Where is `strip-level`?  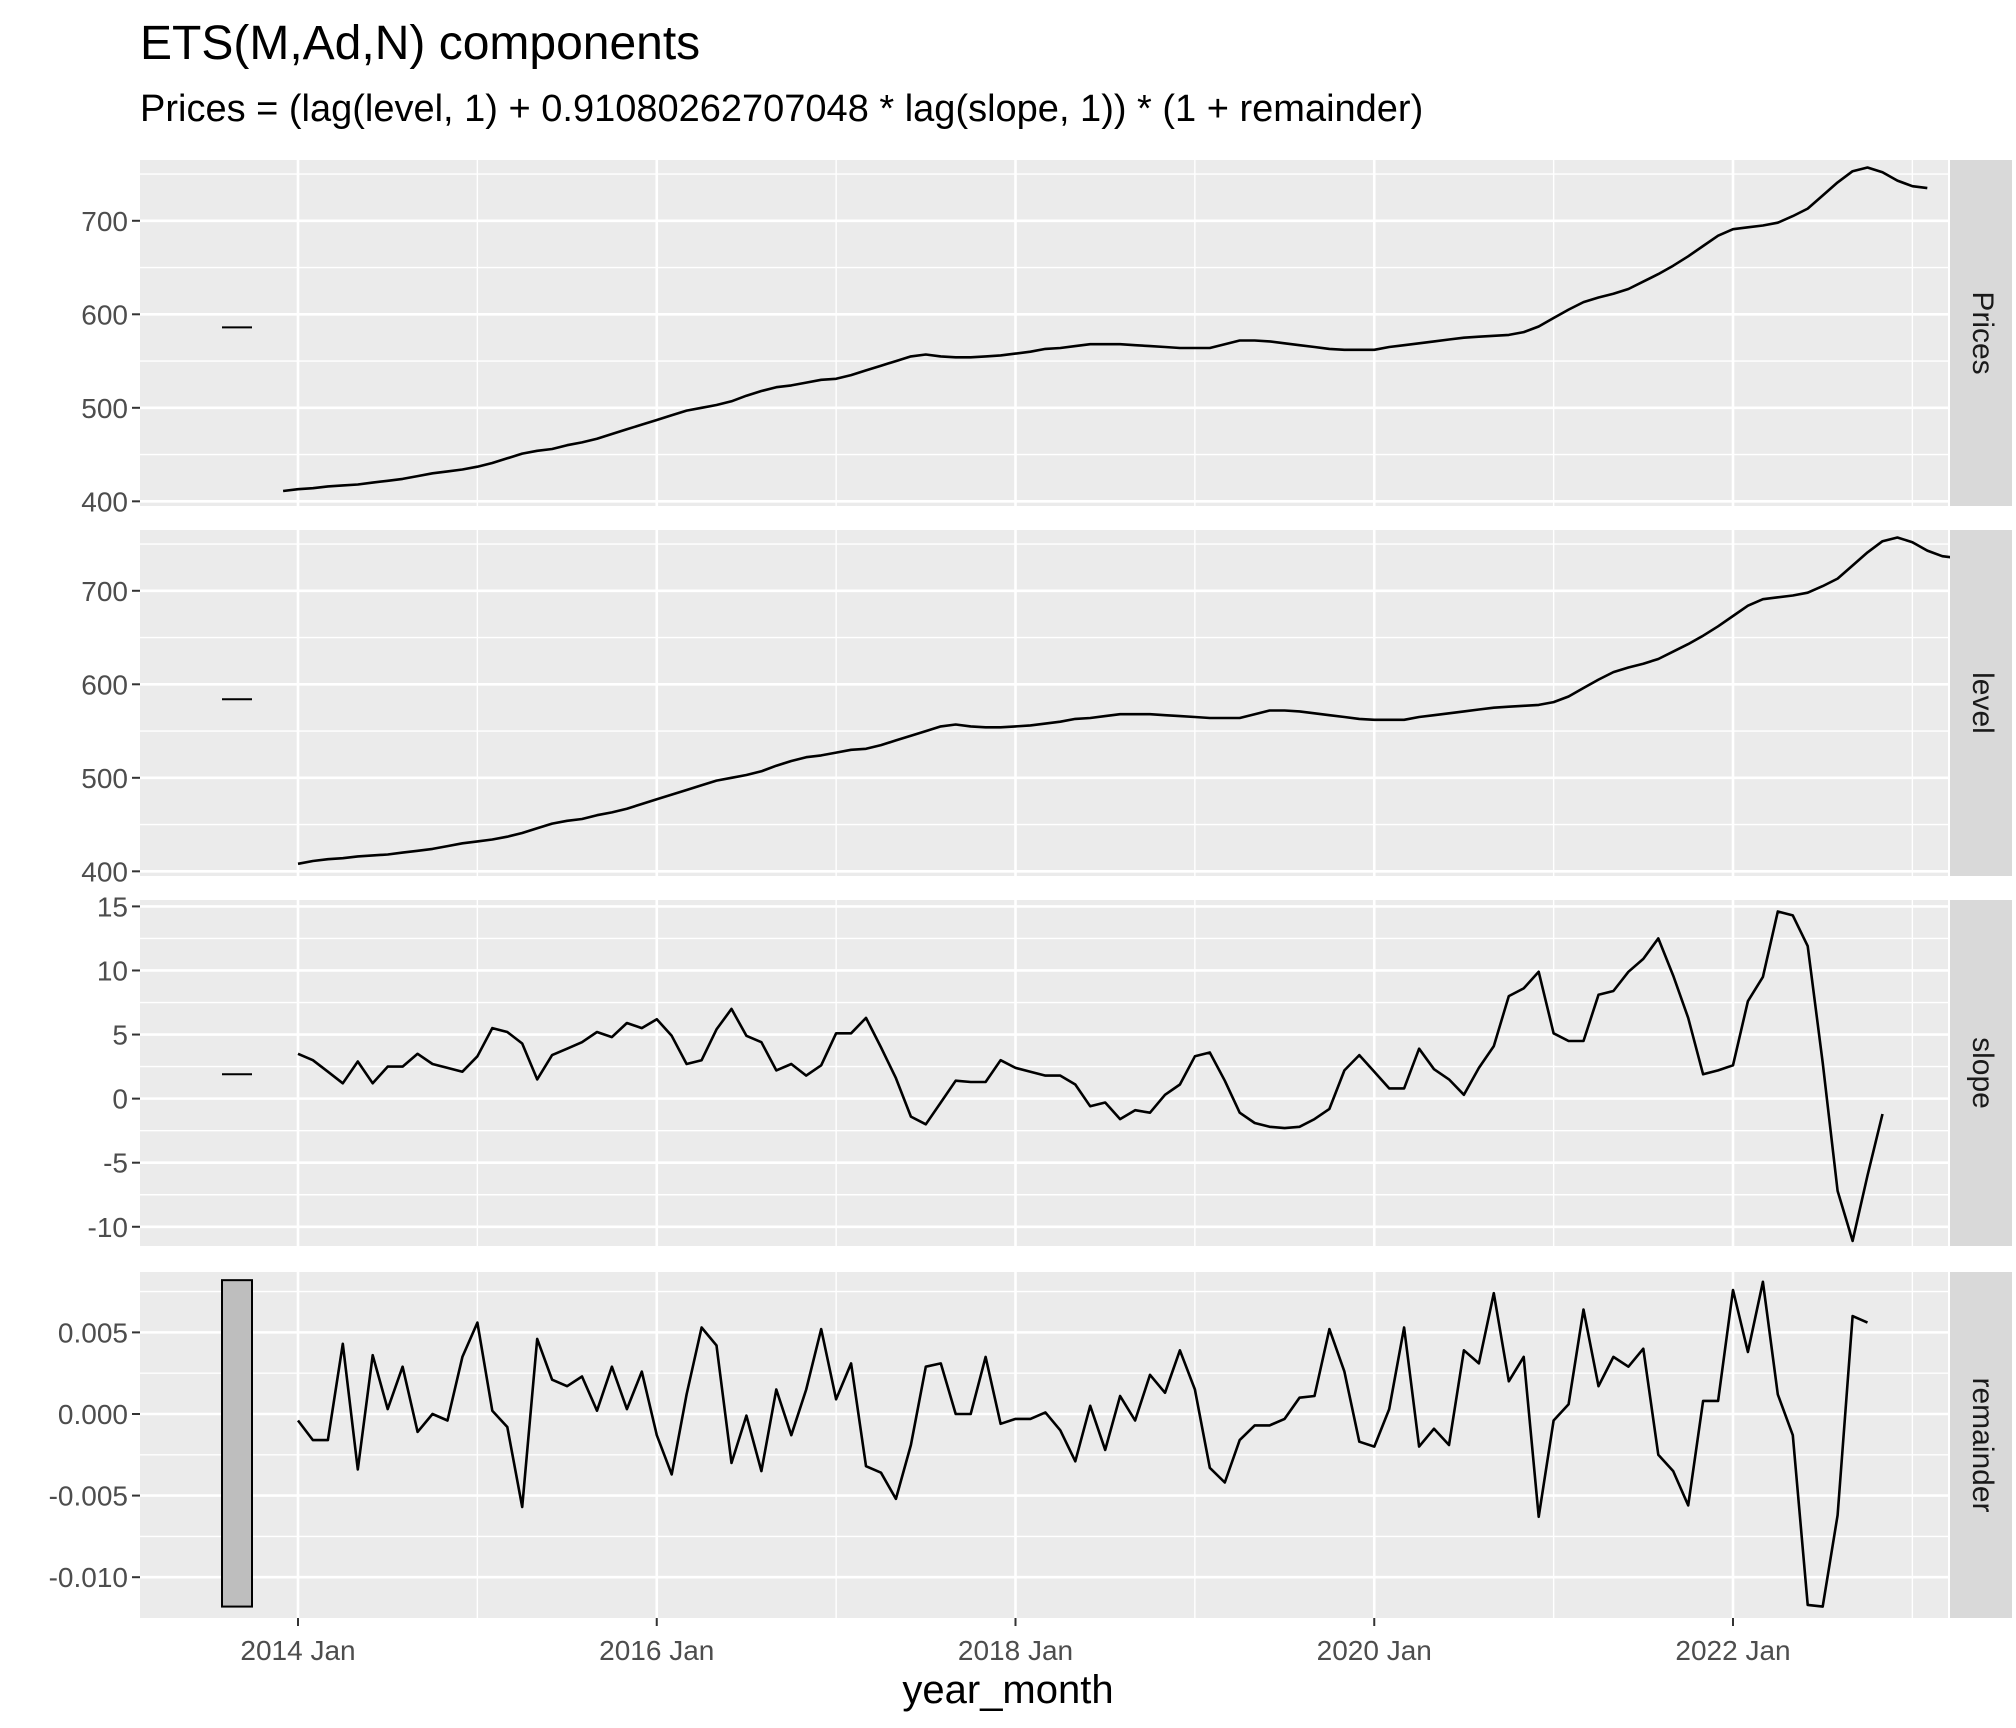
strip-level is located at coordinates (1981, 703).